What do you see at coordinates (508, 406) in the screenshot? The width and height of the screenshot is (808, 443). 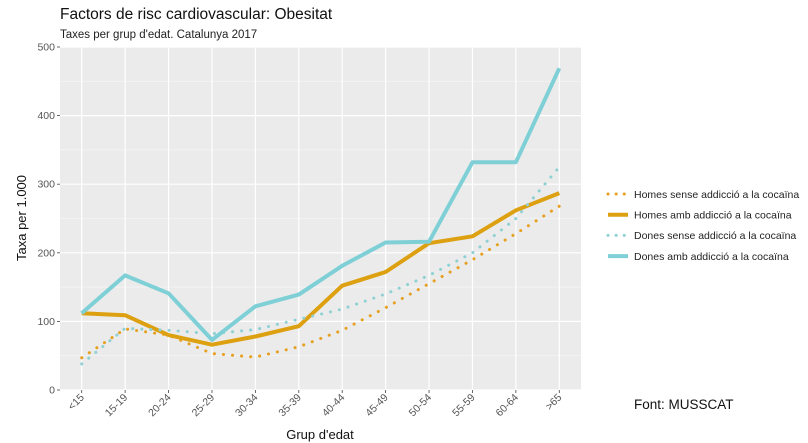 I see `x-tick-label: 60-64` at bounding box center [508, 406].